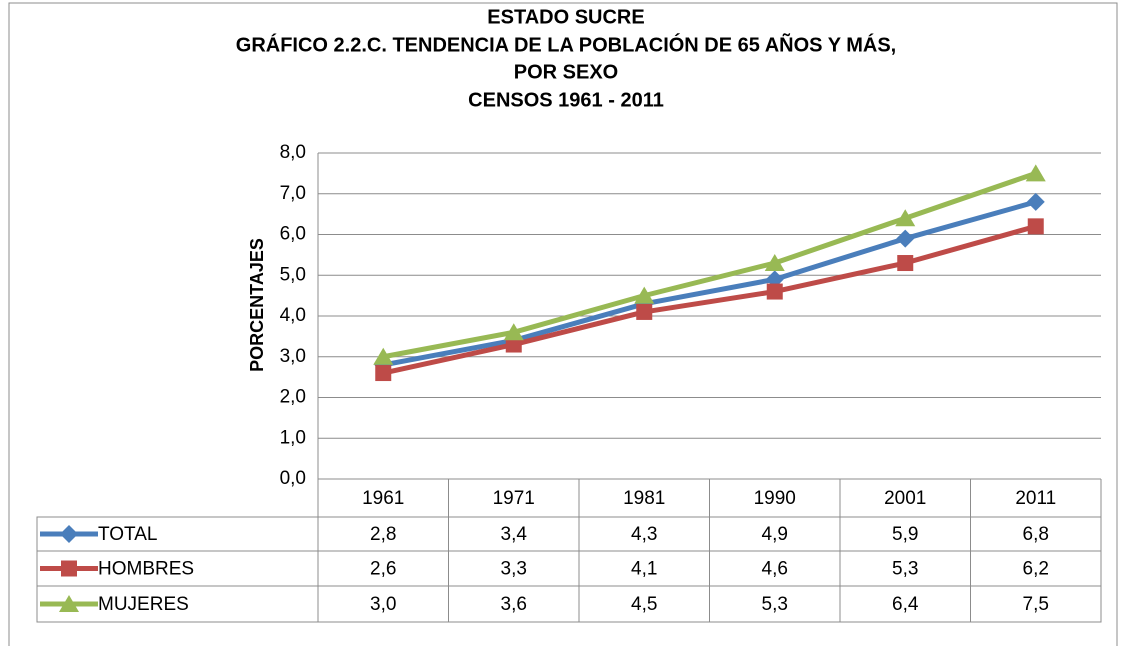 The height and width of the screenshot is (646, 1126). What do you see at coordinates (709, 299) in the screenshot?
I see `series-line` at bounding box center [709, 299].